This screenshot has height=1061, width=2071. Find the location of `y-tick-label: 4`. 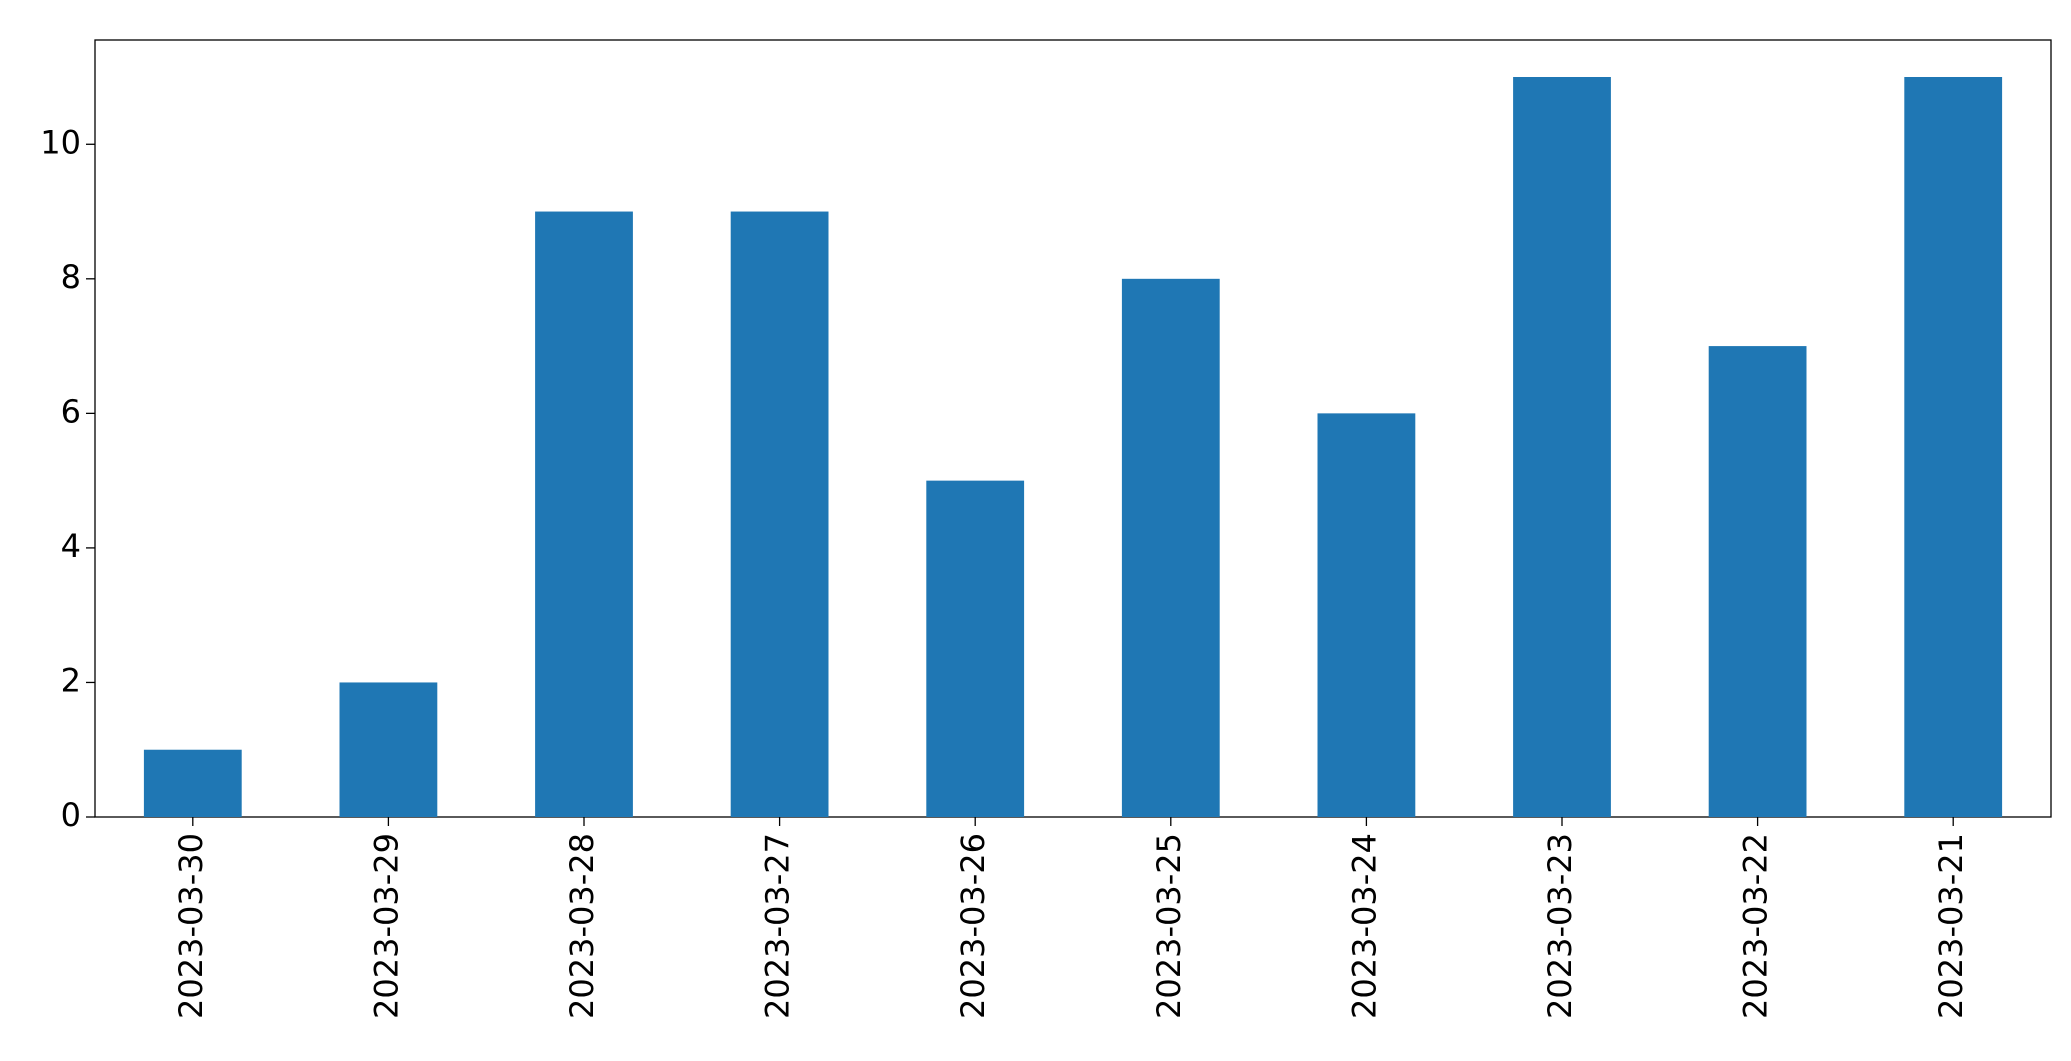

y-tick-label: 4 is located at coordinates (71, 546).